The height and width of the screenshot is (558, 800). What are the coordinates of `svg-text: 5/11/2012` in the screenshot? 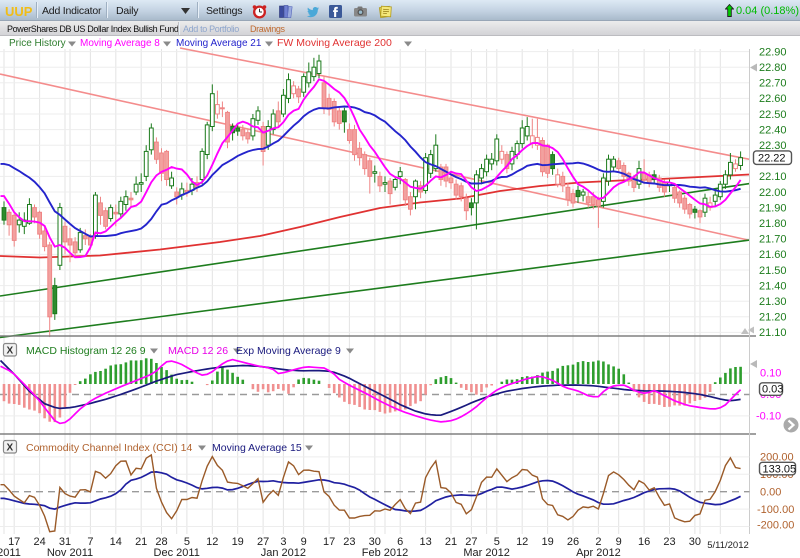 It's located at (728, 545).